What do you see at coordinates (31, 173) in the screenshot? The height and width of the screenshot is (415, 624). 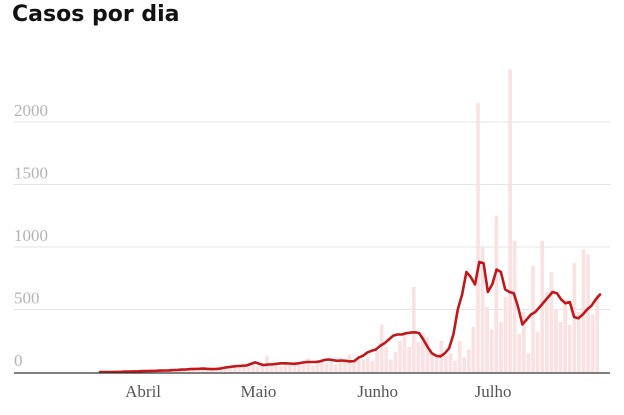 I see `y-tick-label: 1500` at bounding box center [31, 173].